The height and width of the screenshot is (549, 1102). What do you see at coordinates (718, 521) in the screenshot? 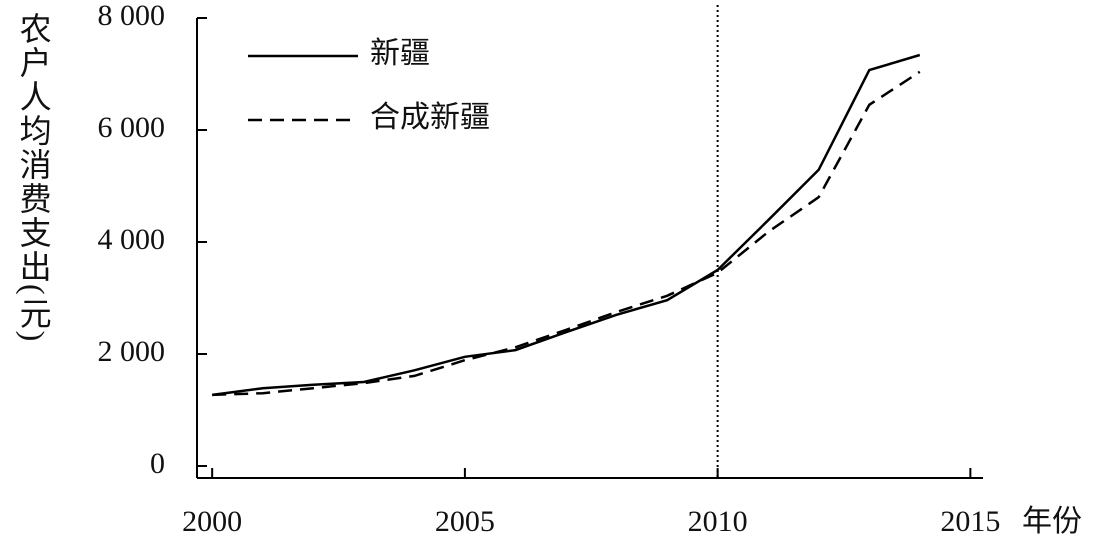
I see `x-tick-label: 2010` at bounding box center [718, 521].